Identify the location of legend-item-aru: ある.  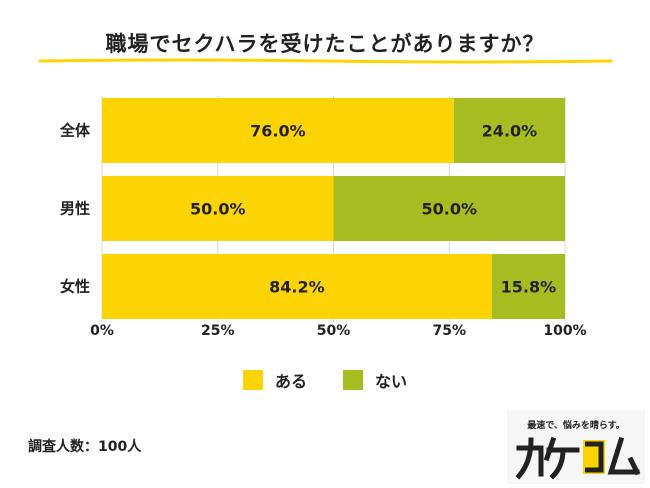
(274, 380).